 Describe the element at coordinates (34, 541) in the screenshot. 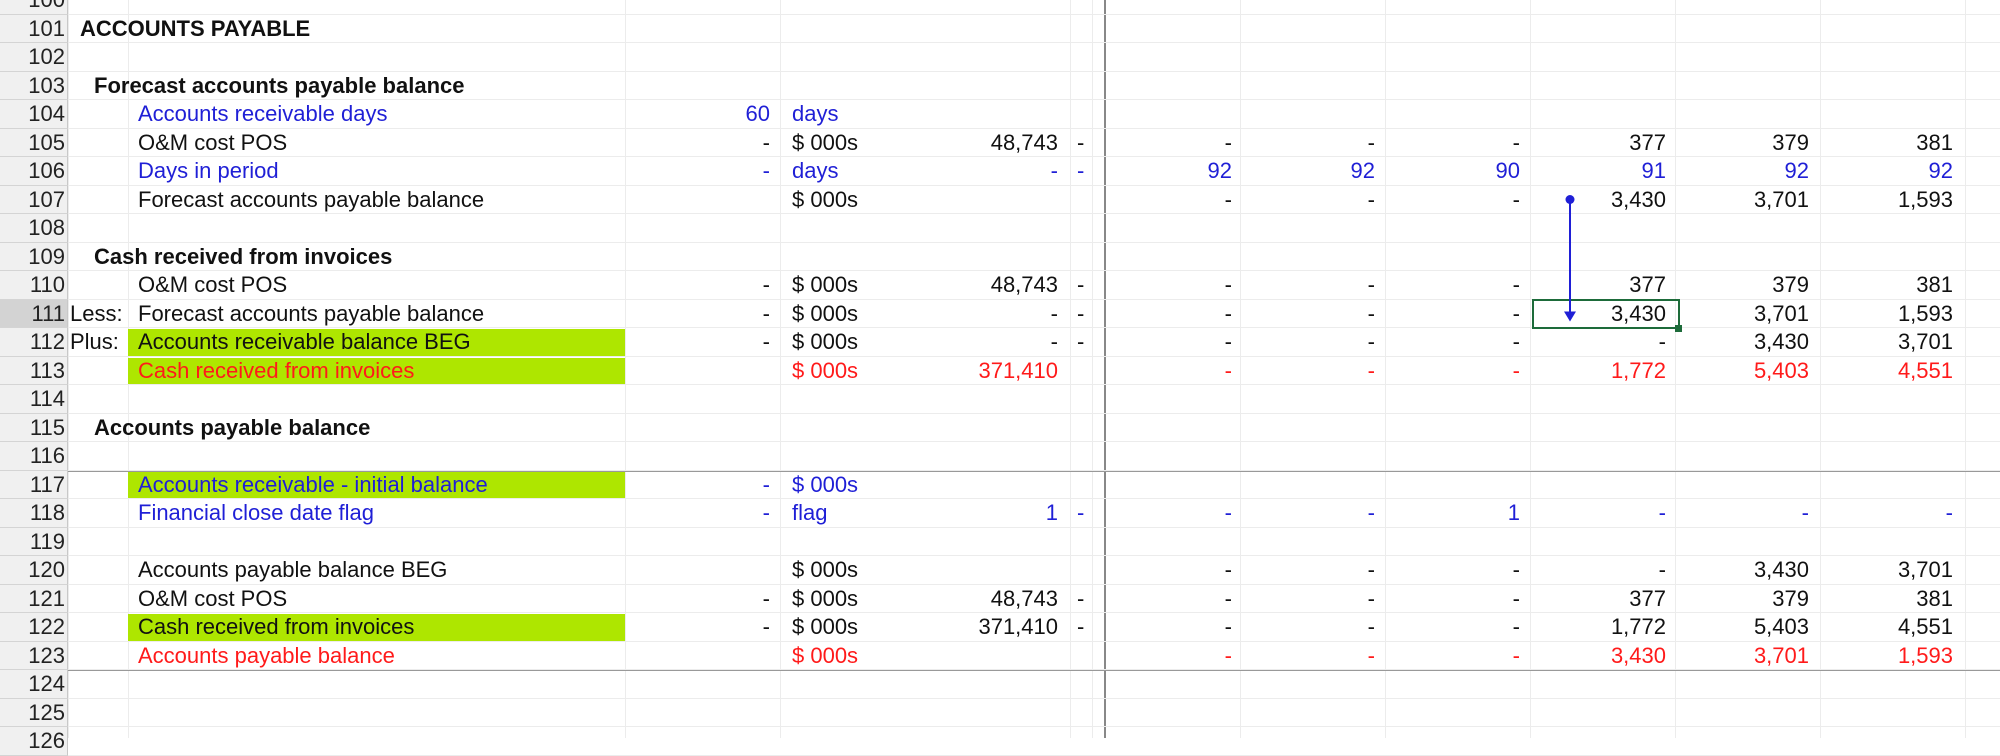

I see `row-header: 119` at that location.